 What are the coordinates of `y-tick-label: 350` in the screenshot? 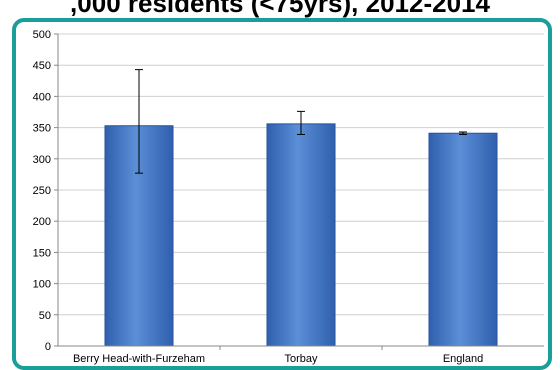 It's located at (42, 129).